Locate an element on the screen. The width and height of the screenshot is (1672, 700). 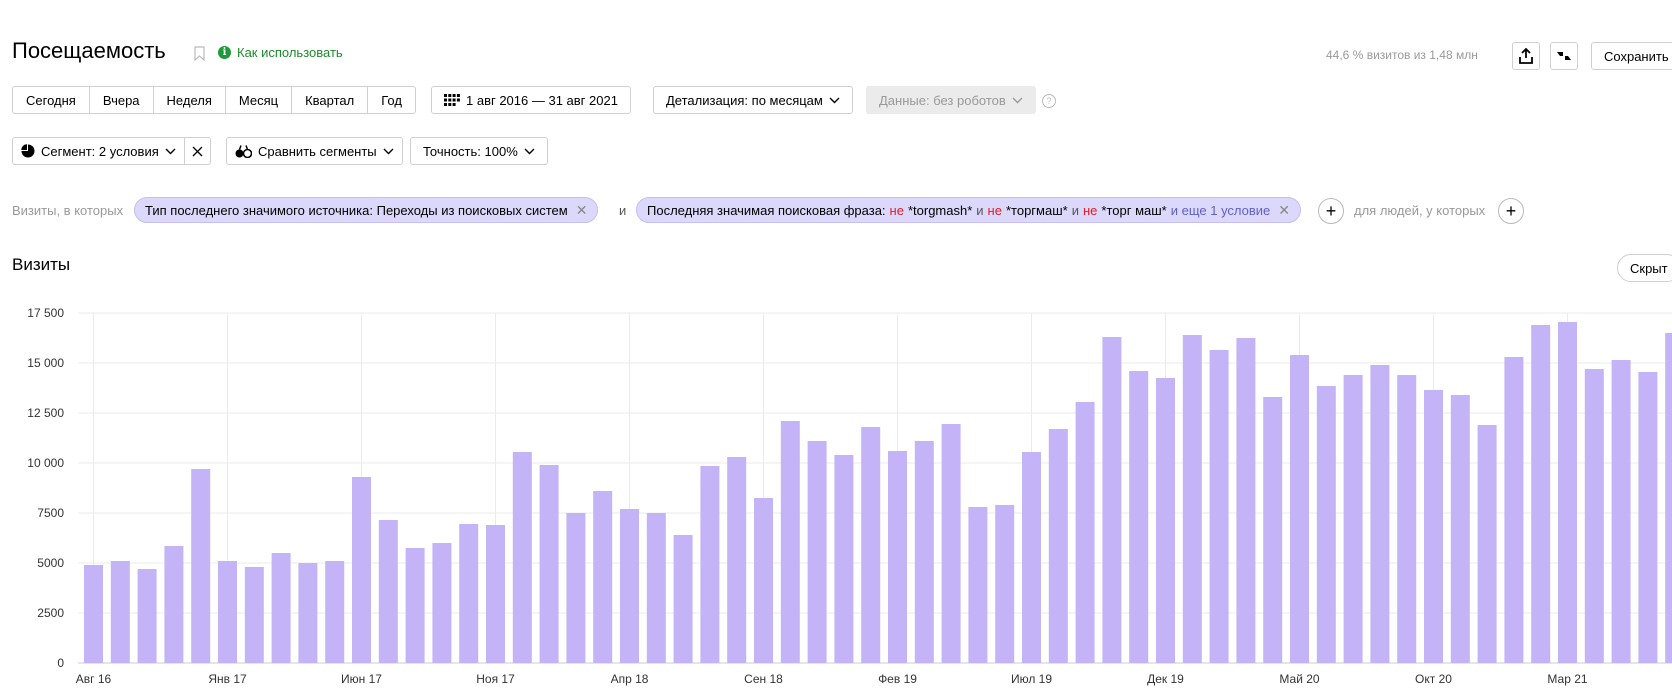
y-tick-label: 2500 is located at coordinates (50, 613).